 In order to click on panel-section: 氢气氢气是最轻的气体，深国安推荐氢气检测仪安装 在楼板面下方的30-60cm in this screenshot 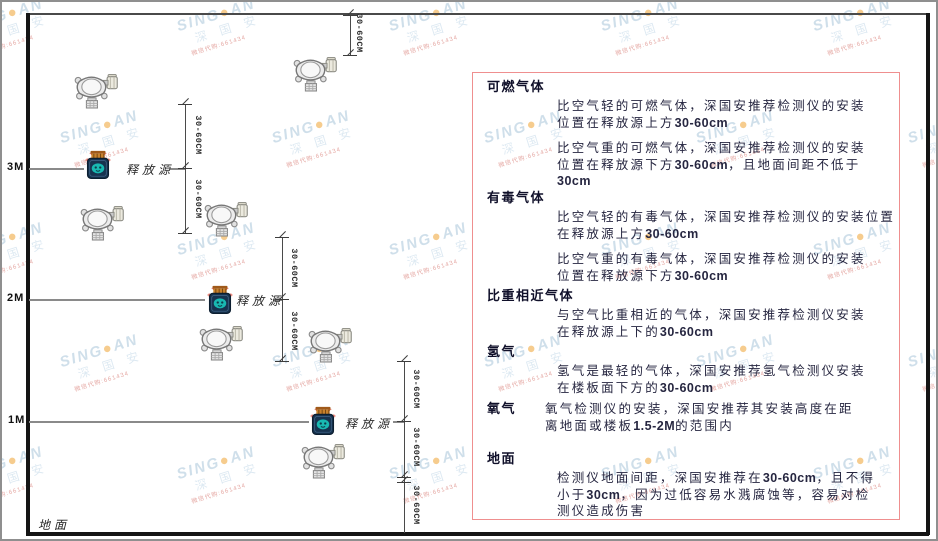, I will do `click(686, 370)`.